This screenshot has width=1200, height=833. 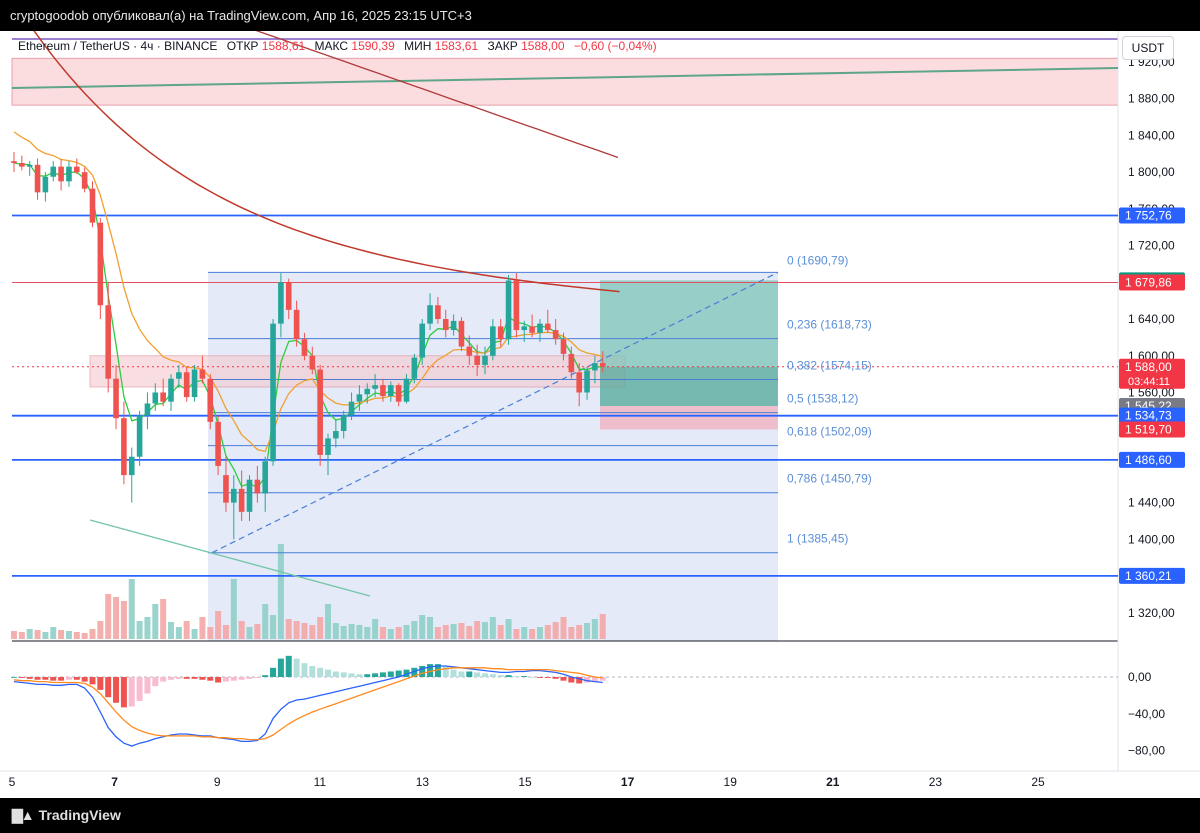 I want to click on price-badge-label: 1 679,86, so click(x=1148, y=282).